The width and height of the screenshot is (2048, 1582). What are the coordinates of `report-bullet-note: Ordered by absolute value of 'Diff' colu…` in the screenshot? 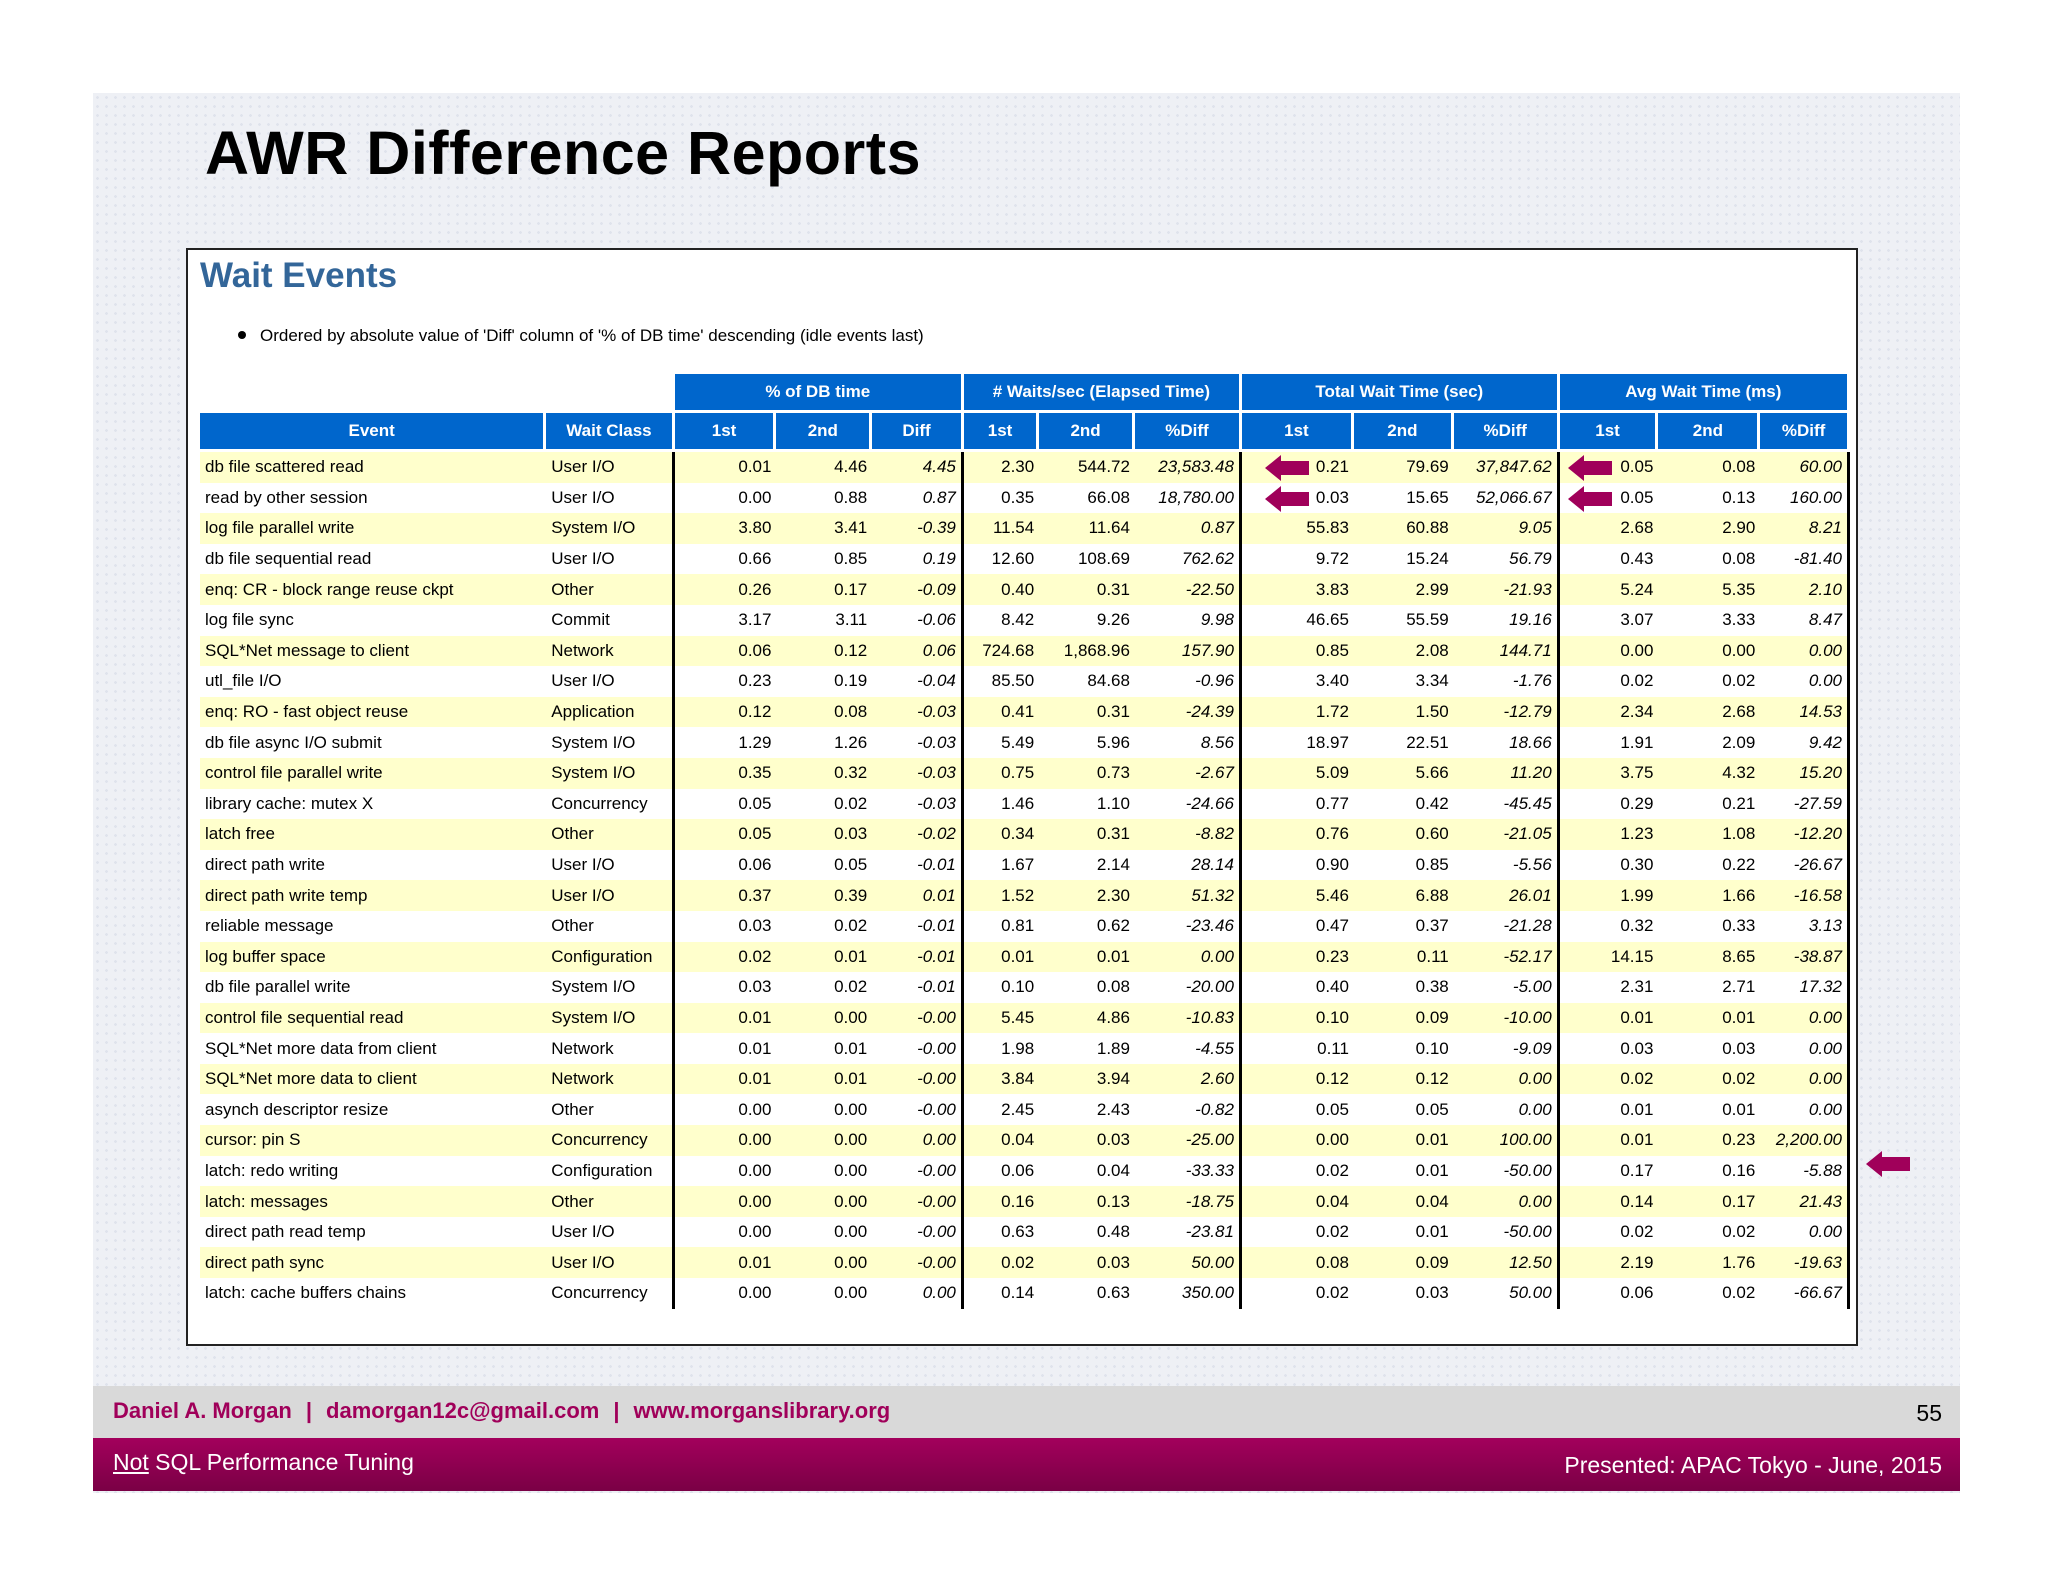 It's located at (581, 336).